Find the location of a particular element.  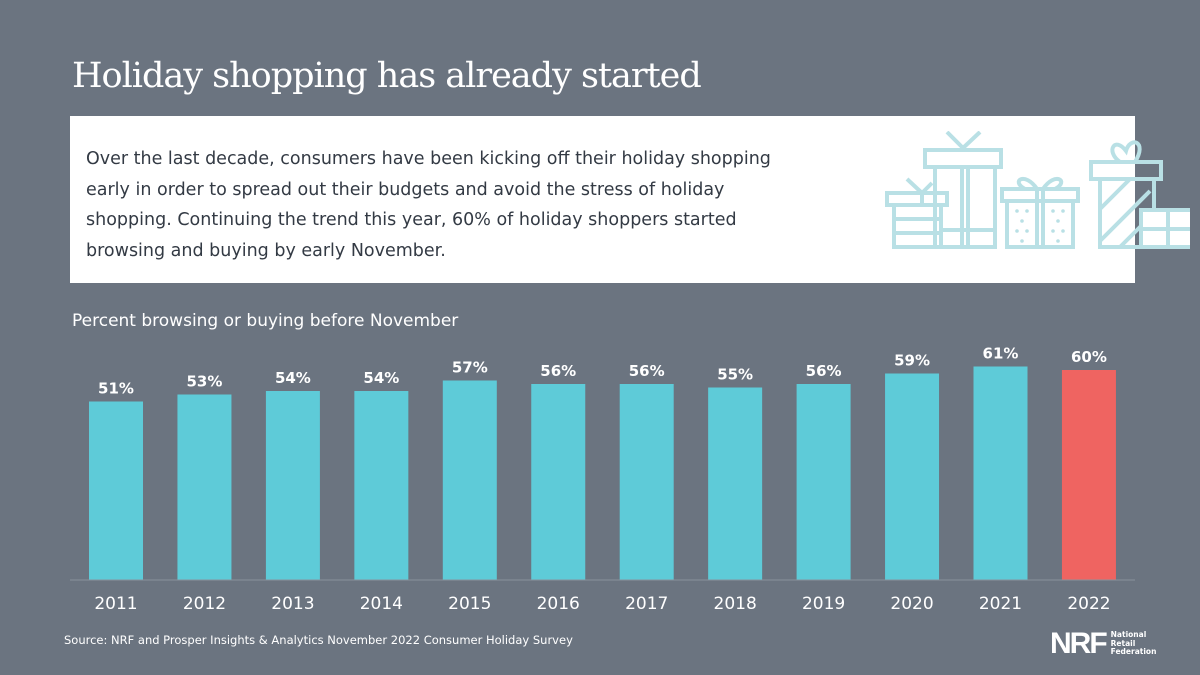

bar-2015 is located at coordinates (469, 480).